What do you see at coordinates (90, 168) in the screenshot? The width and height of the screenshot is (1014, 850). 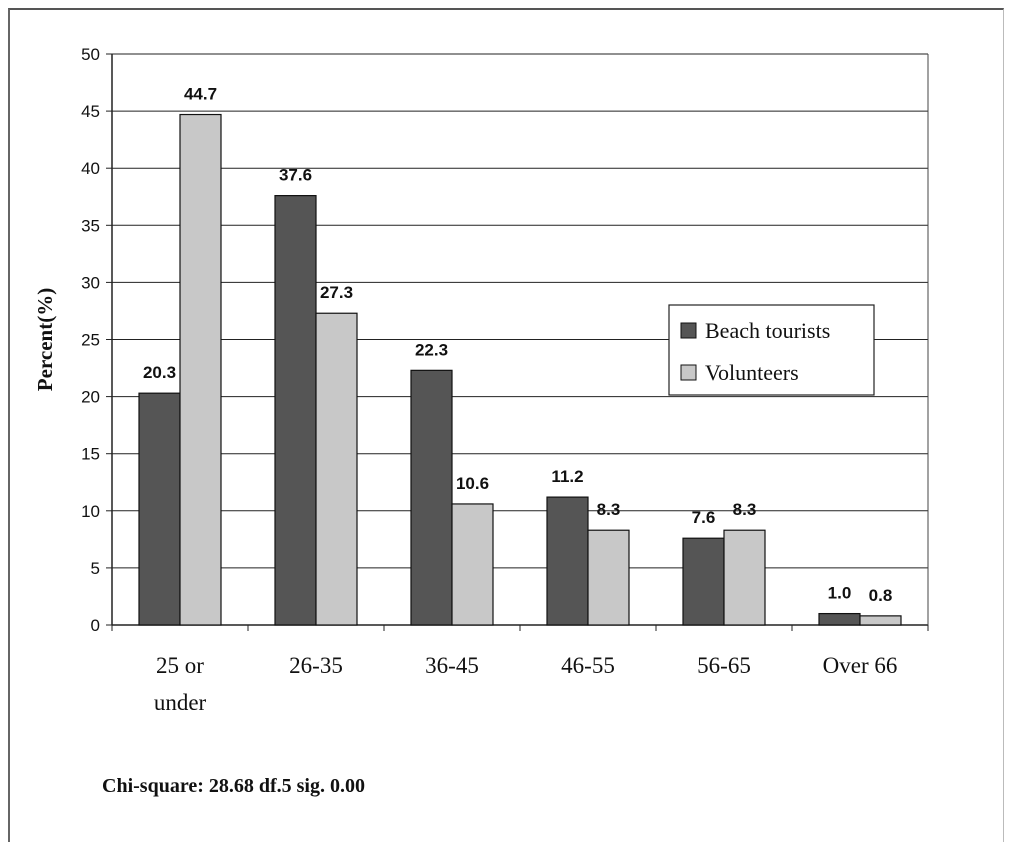 I see `y-tick-label: 40` at bounding box center [90, 168].